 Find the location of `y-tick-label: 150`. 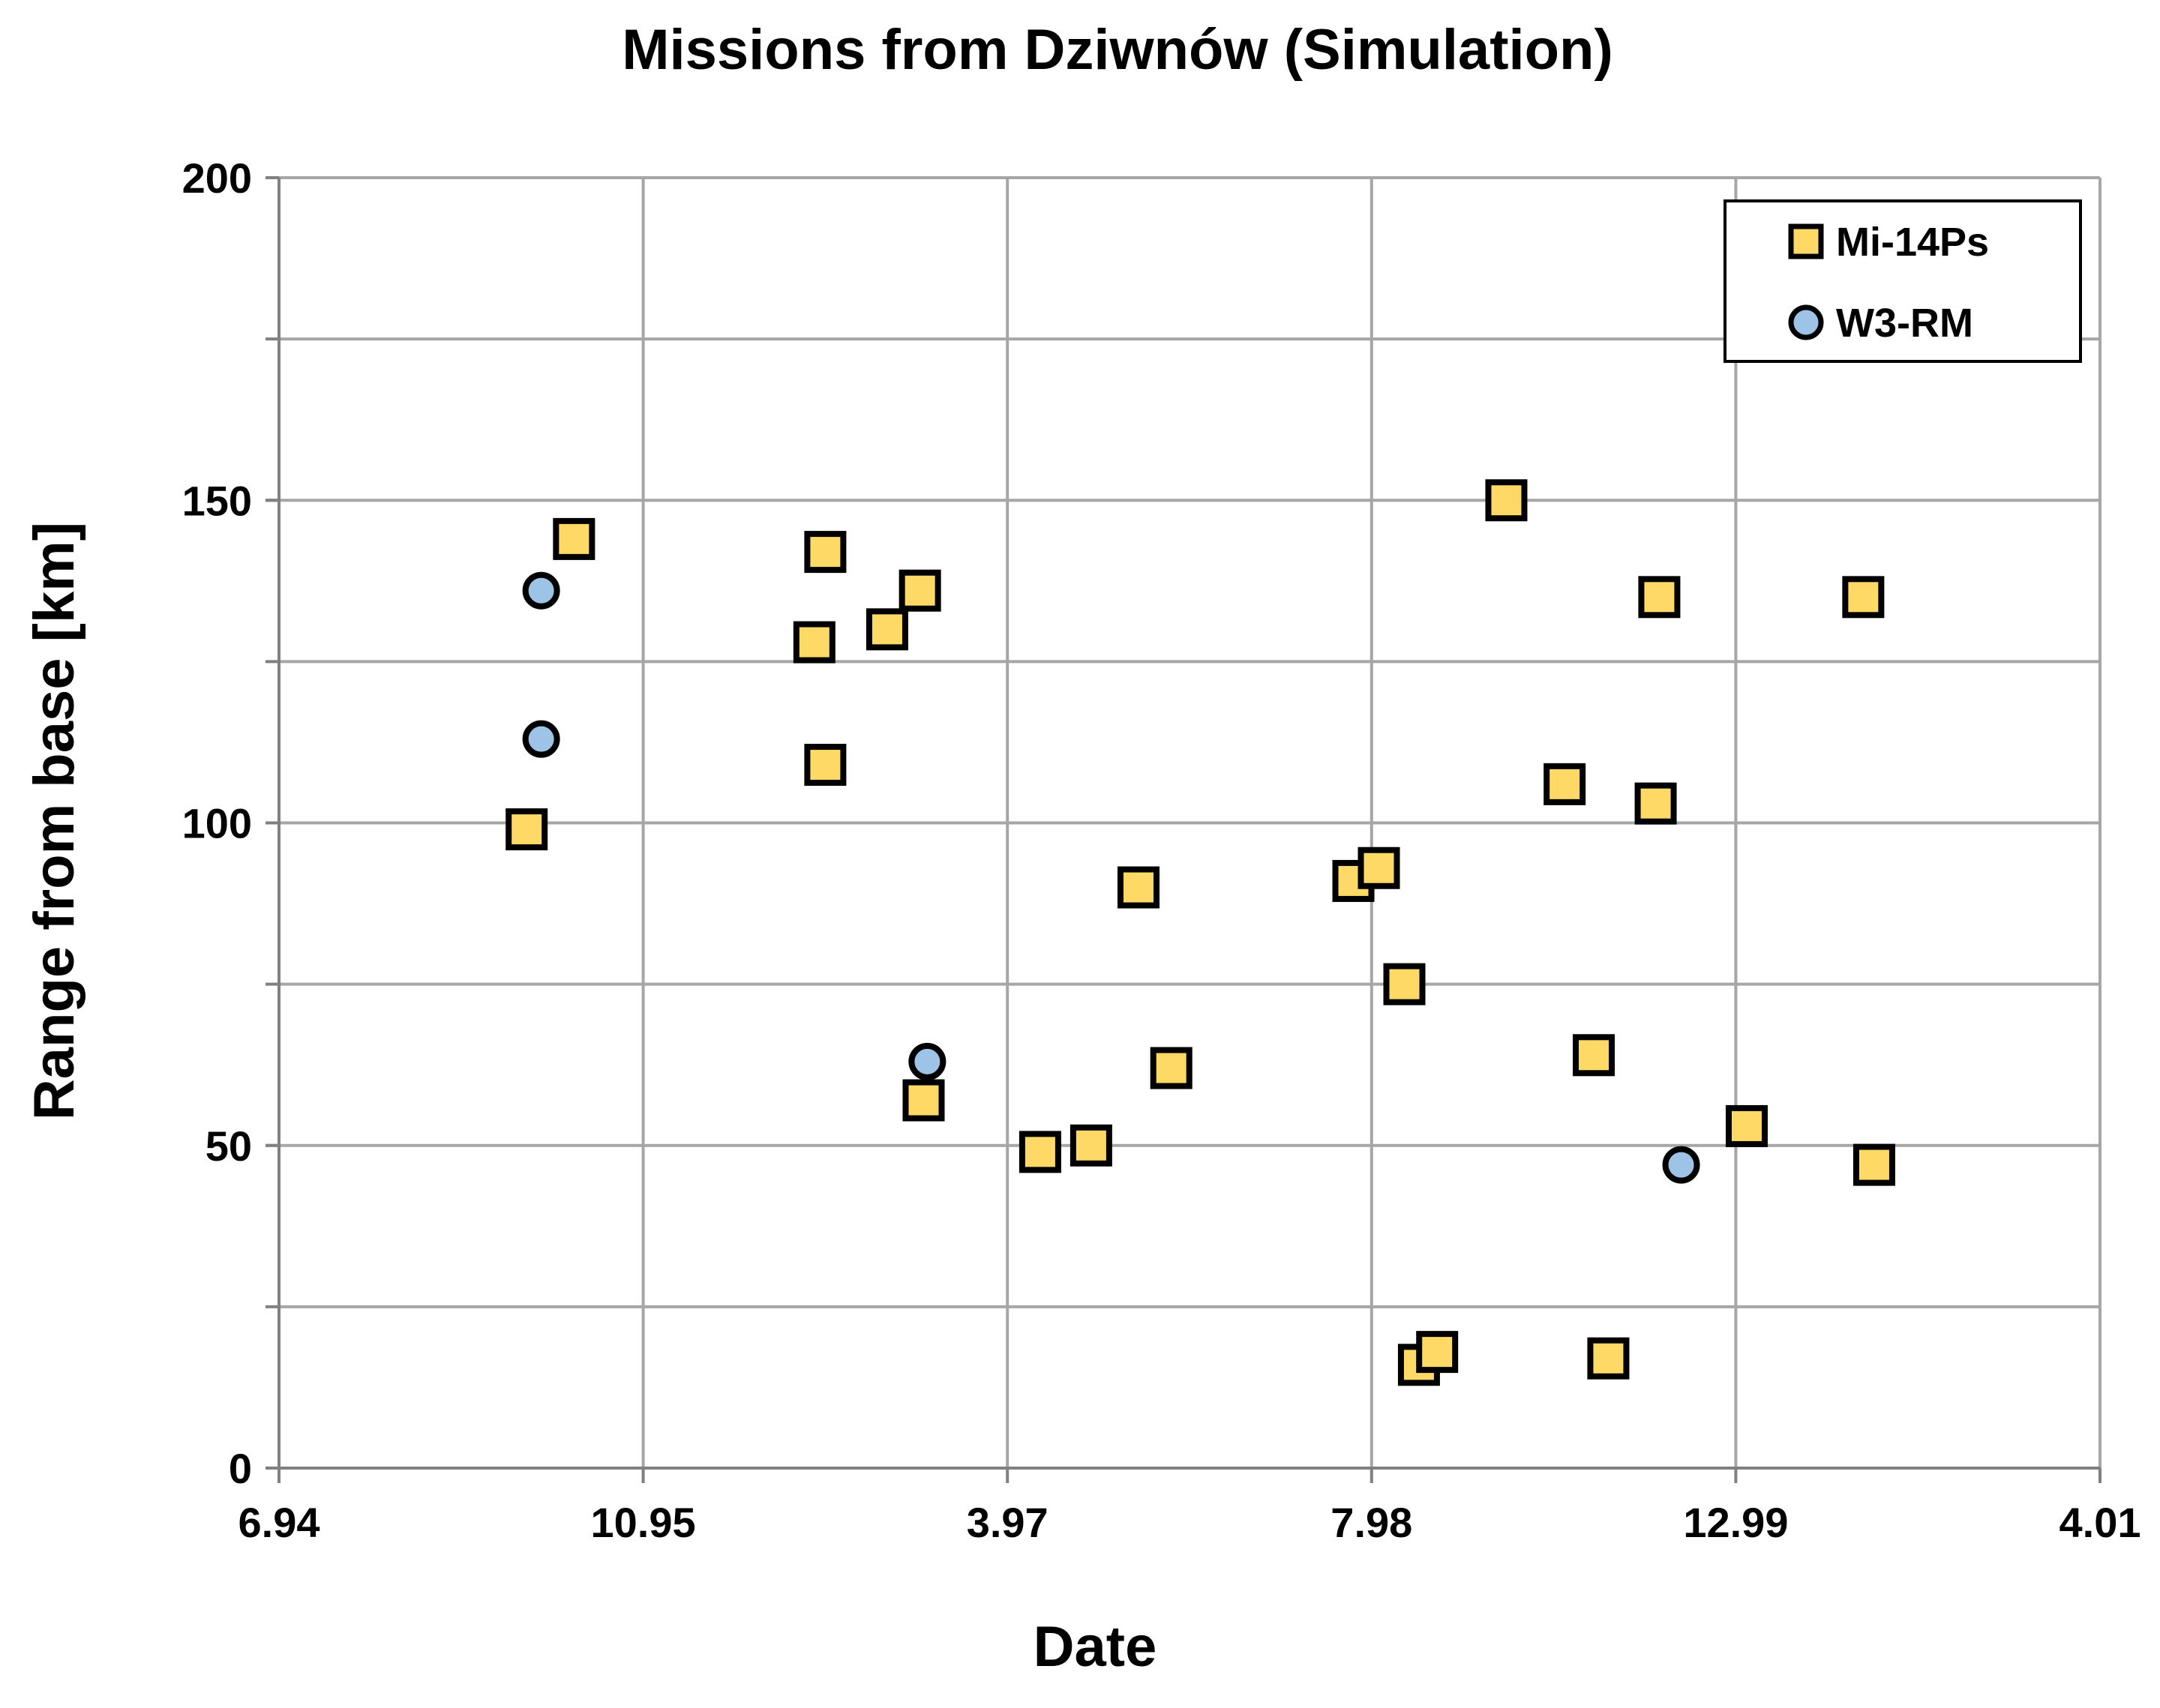

y-tick-label: 150 is located at coordinates (217, 500).